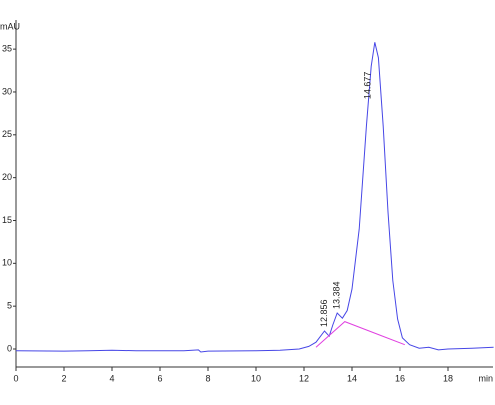 The height and width of the screenshot is (405, 495). Describe the element at coordinates (10, 26) in the screenshot. I see `y-axis-label: mAU` at that location.